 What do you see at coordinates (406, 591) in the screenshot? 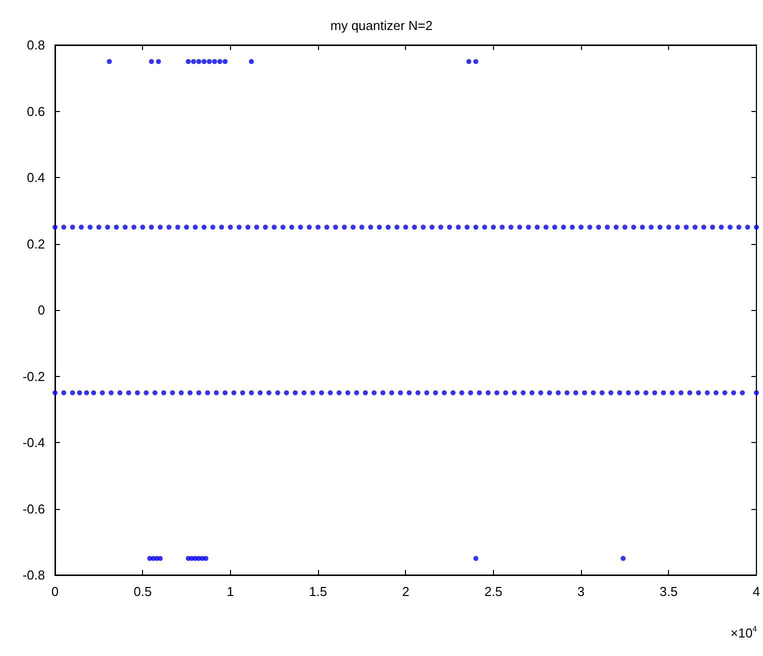
I see `x-tick-label: 2` at bounding box center [406, 591].